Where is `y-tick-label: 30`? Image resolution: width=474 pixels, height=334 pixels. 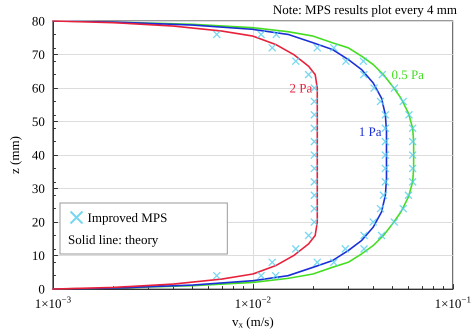
y-tick-label: 30 is located at coordinates (38, 188).